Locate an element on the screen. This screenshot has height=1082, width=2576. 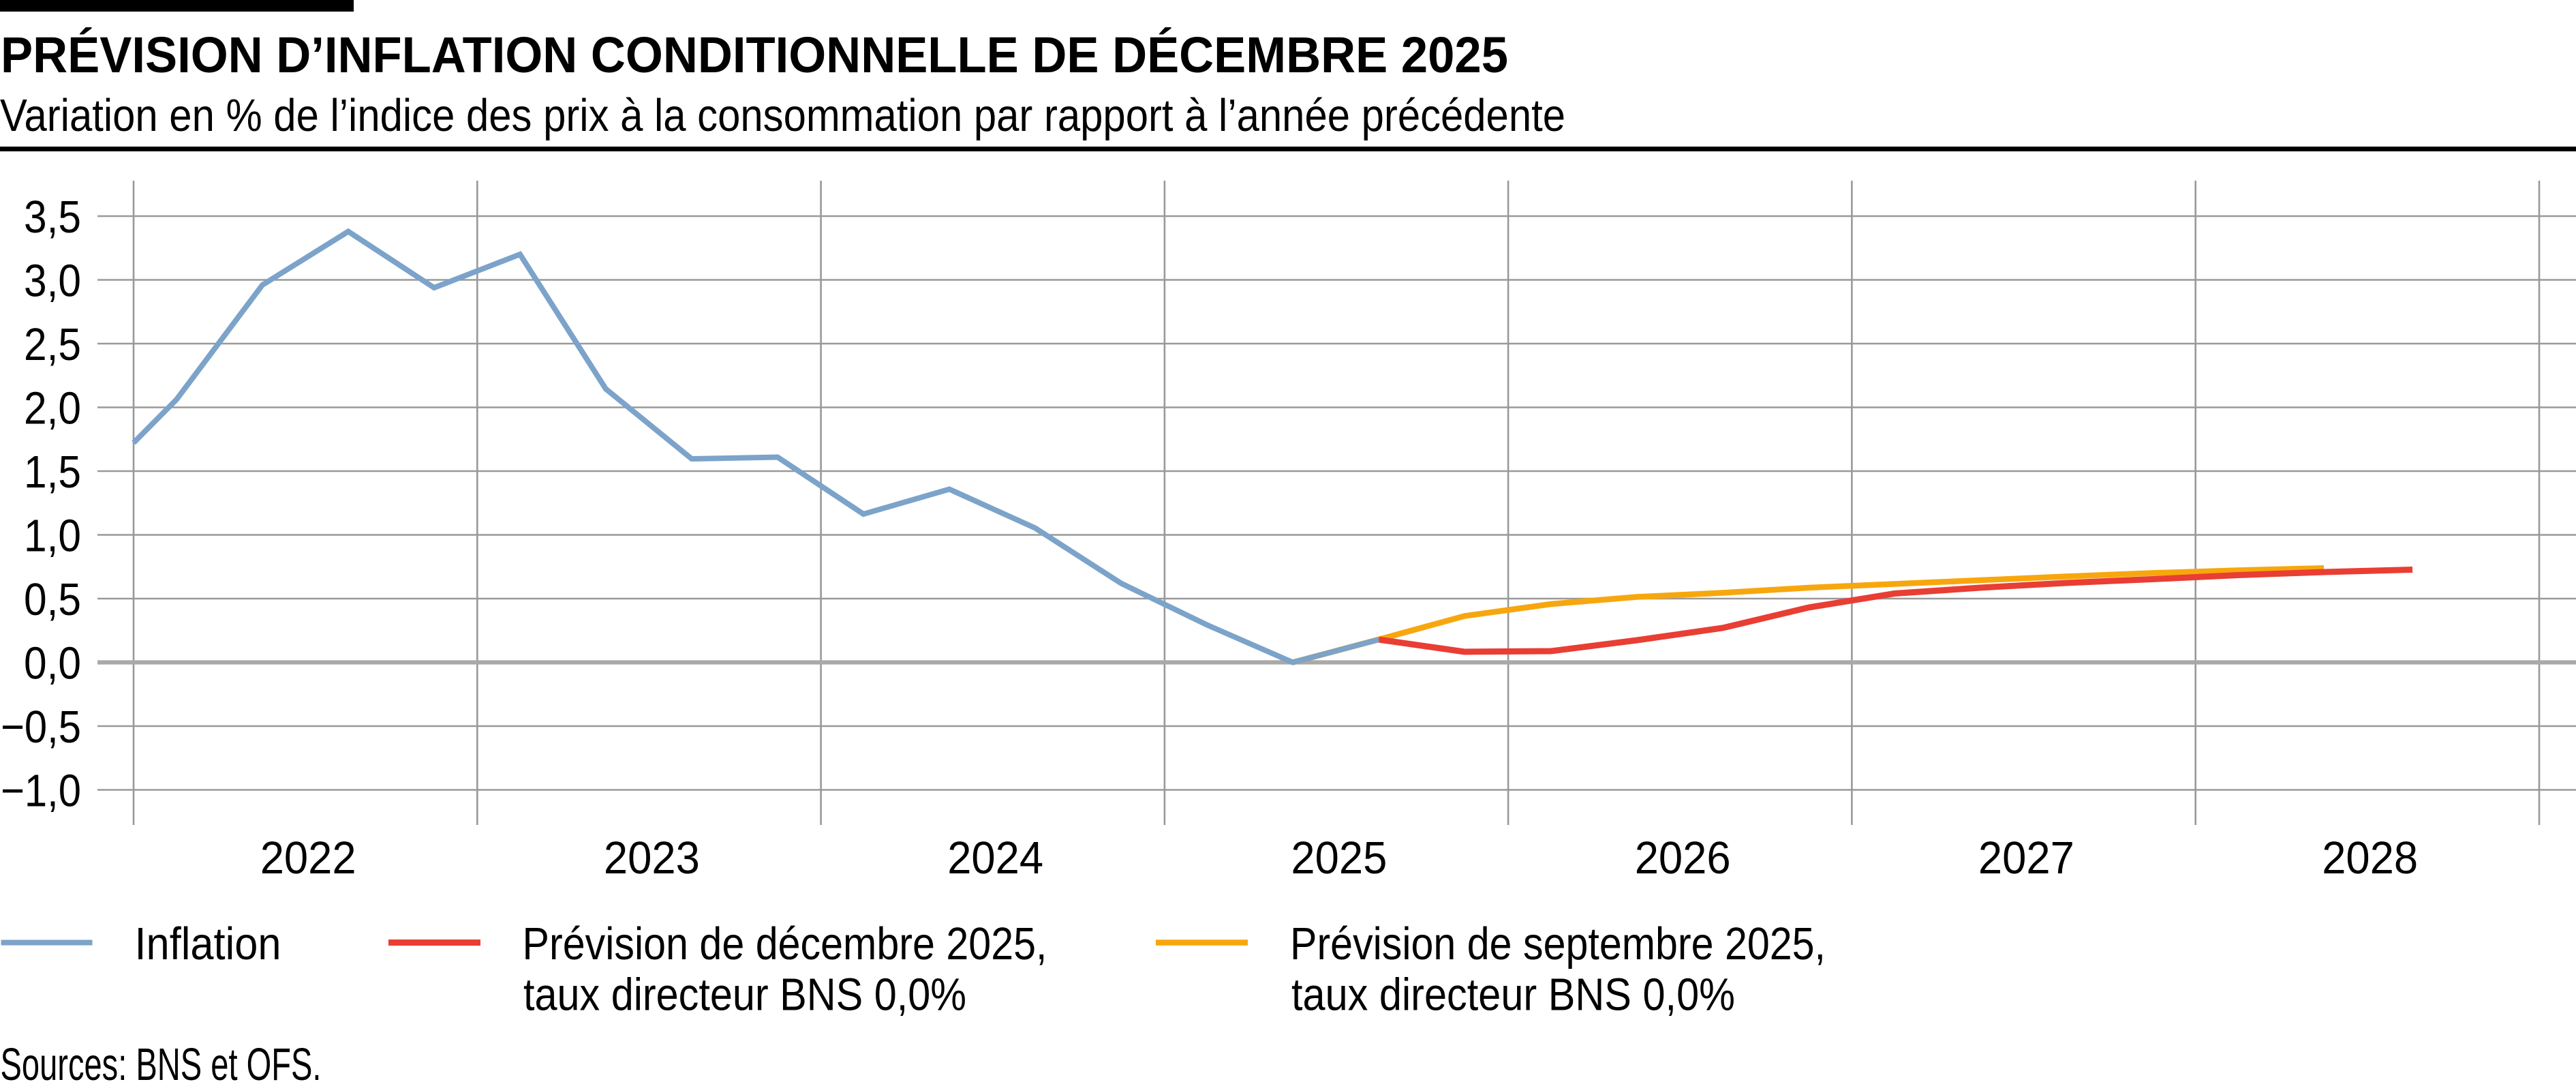
svg-text: Prévision de septembre 2025, is located at coordinates (1558, 944).